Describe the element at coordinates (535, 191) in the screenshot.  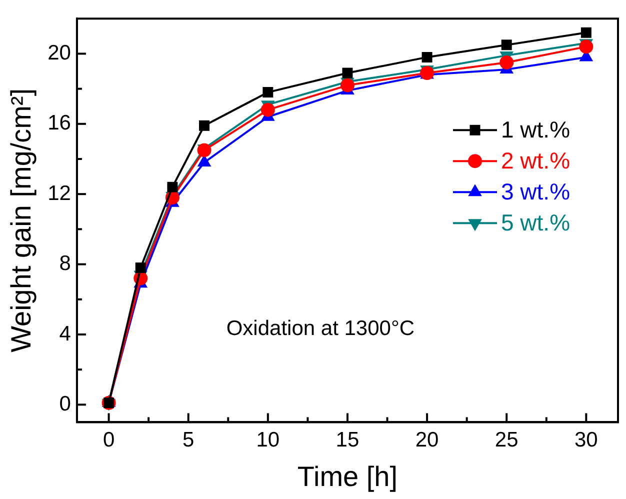
I see `legend-label: 3 wt.%` at that location.